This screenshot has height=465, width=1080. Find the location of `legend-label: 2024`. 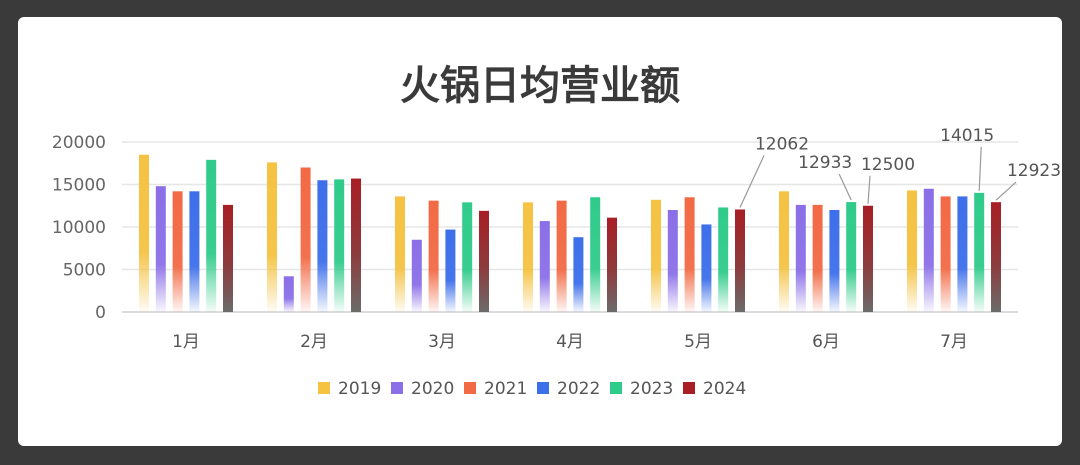

legend-label: 2024 is located at coordinates (724, 389).